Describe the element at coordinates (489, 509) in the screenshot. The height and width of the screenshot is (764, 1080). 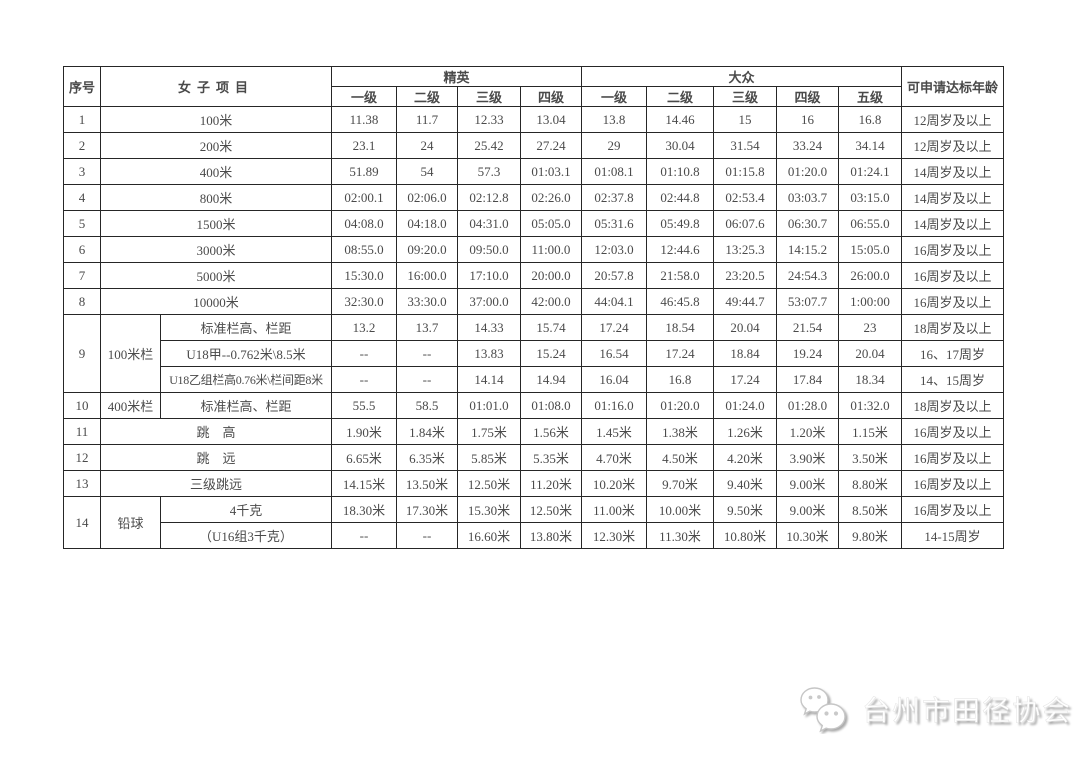
I see `cell-value: 15.30米` at that location.